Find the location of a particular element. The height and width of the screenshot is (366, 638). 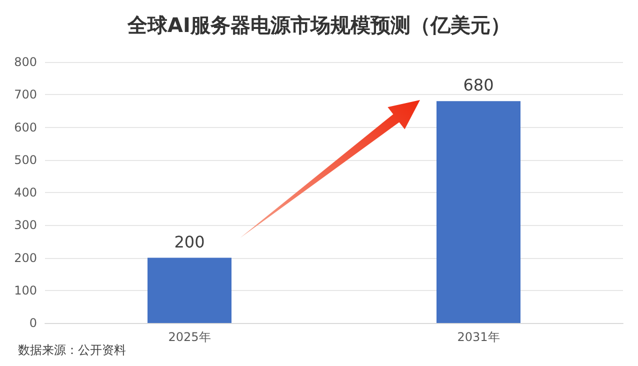

y-tick-label: 800 is located at coordinates (25, 62).